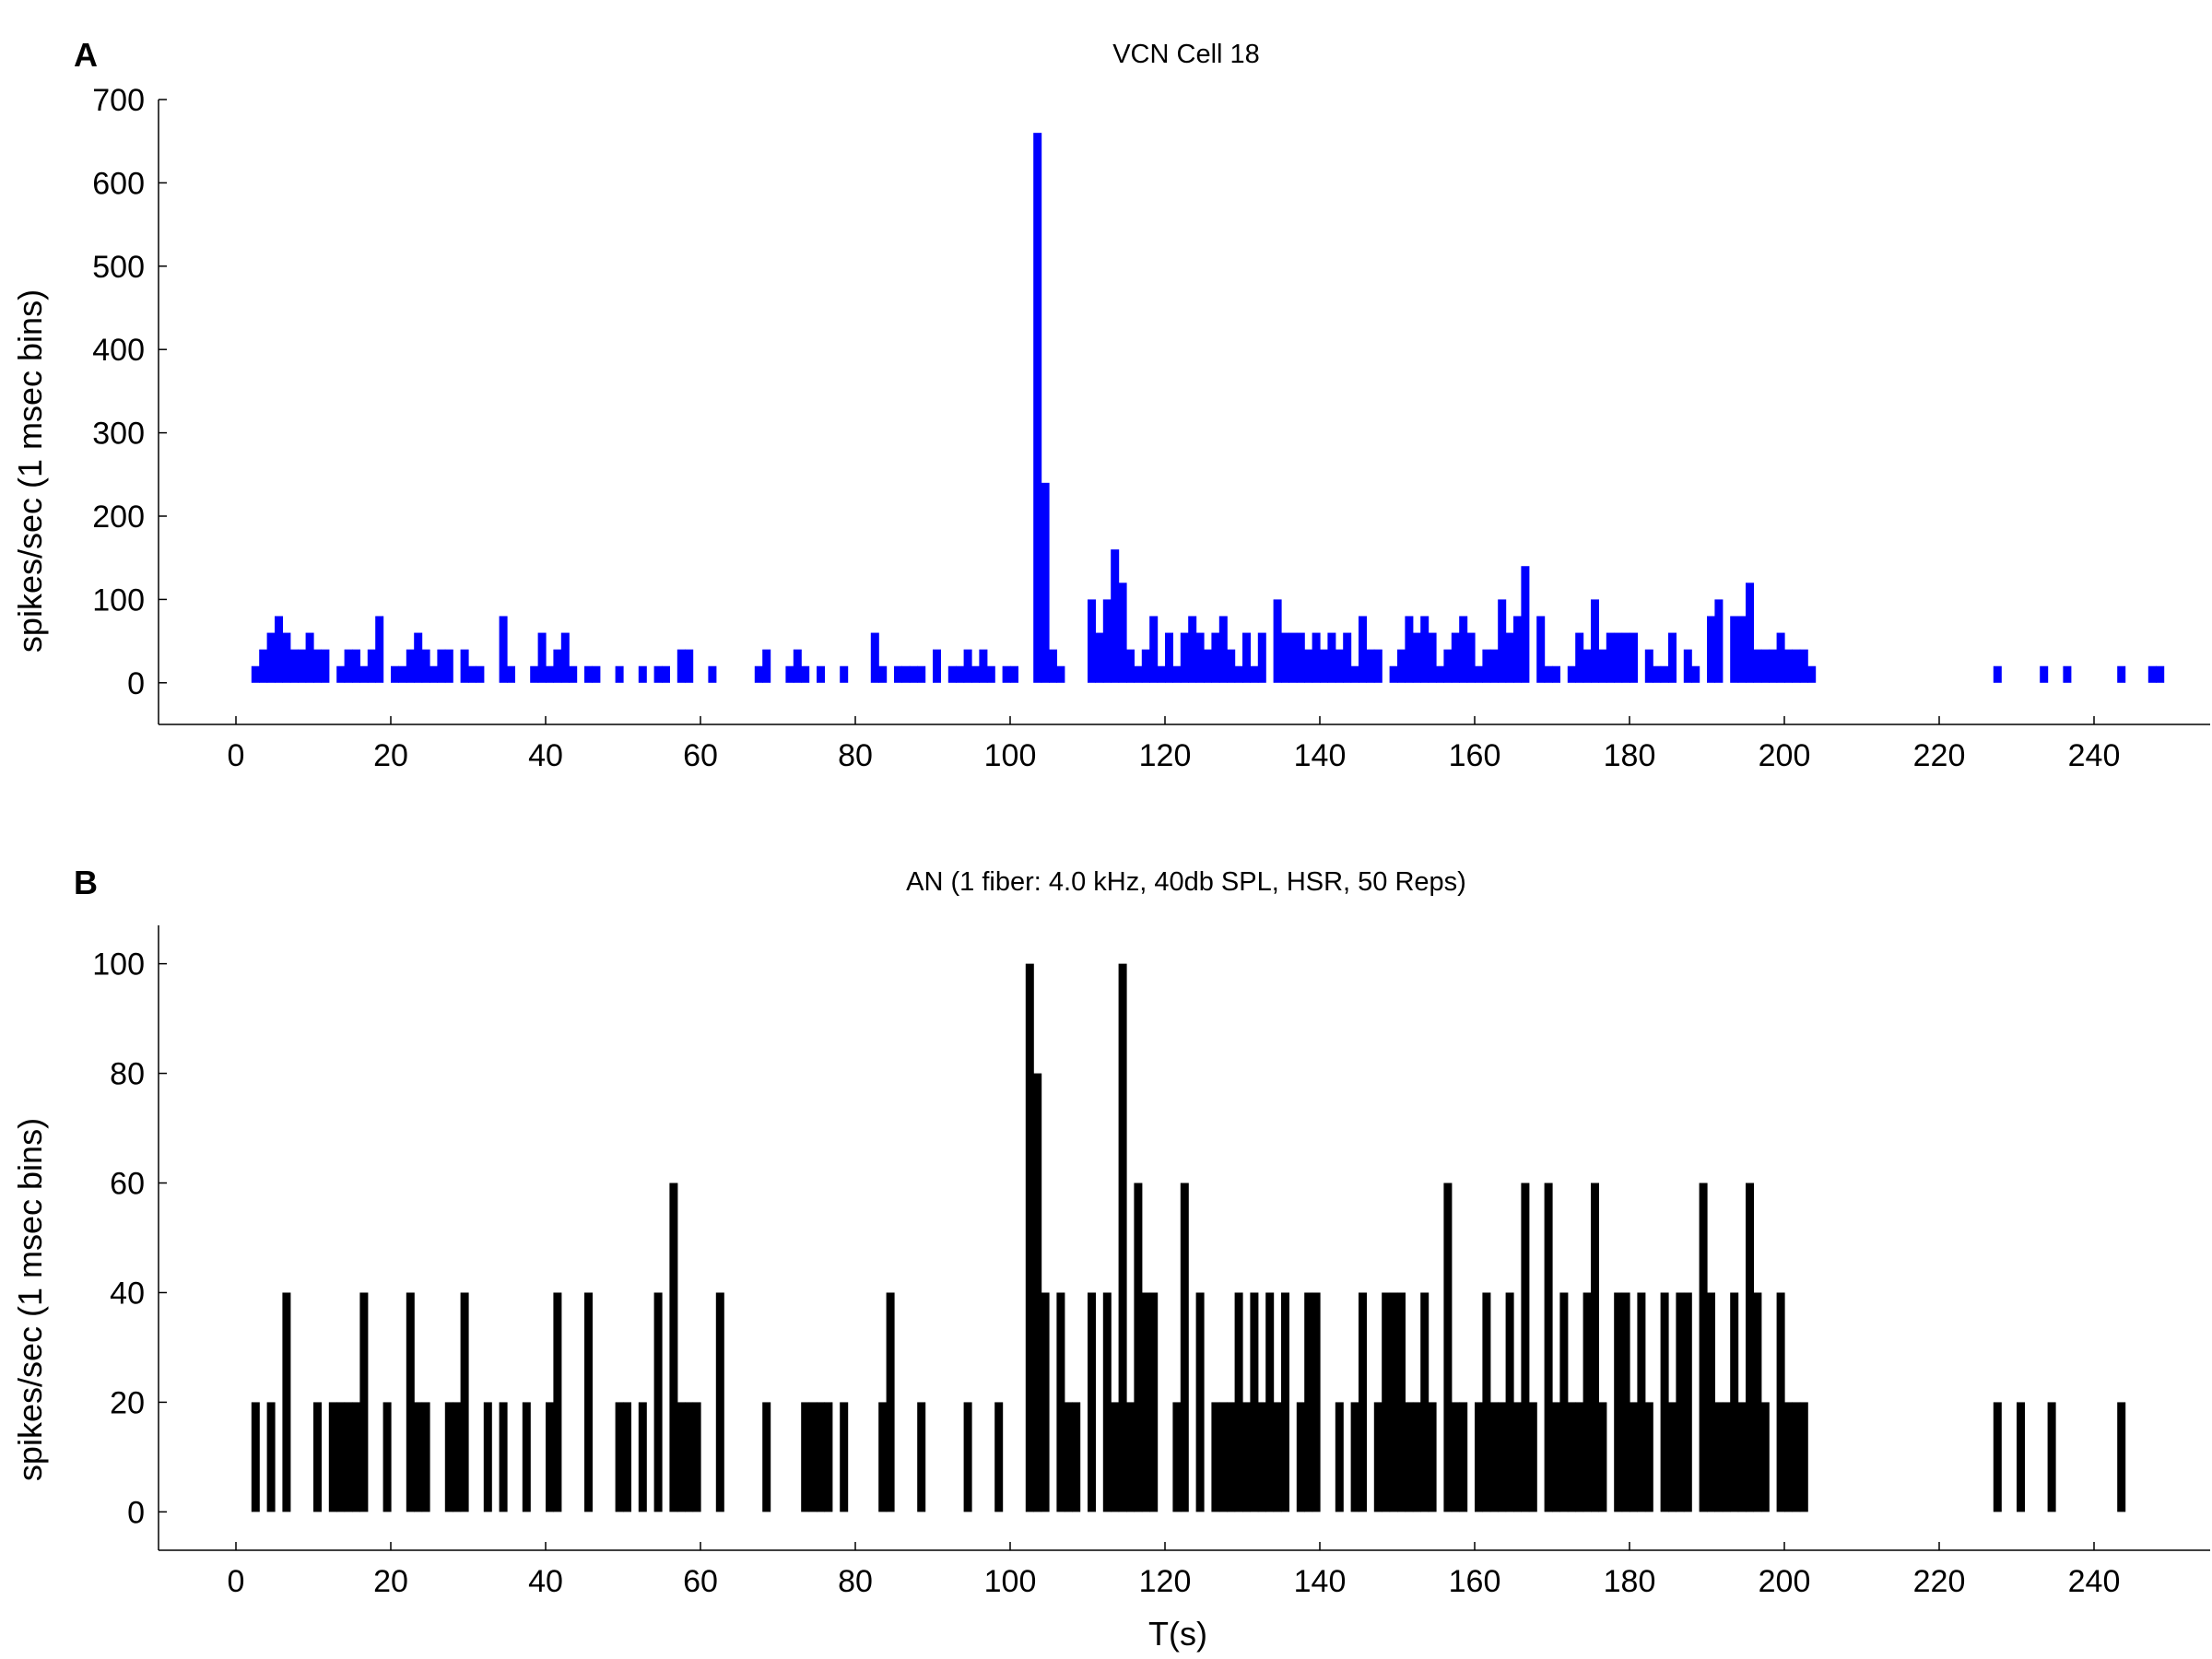 This screenshot has width=2212, height=1659. What do you see at coordinates (855, 1581) in the screenshot?
I see `panel-b-x-tick-label: 80` at bounding box center [855, 1581].